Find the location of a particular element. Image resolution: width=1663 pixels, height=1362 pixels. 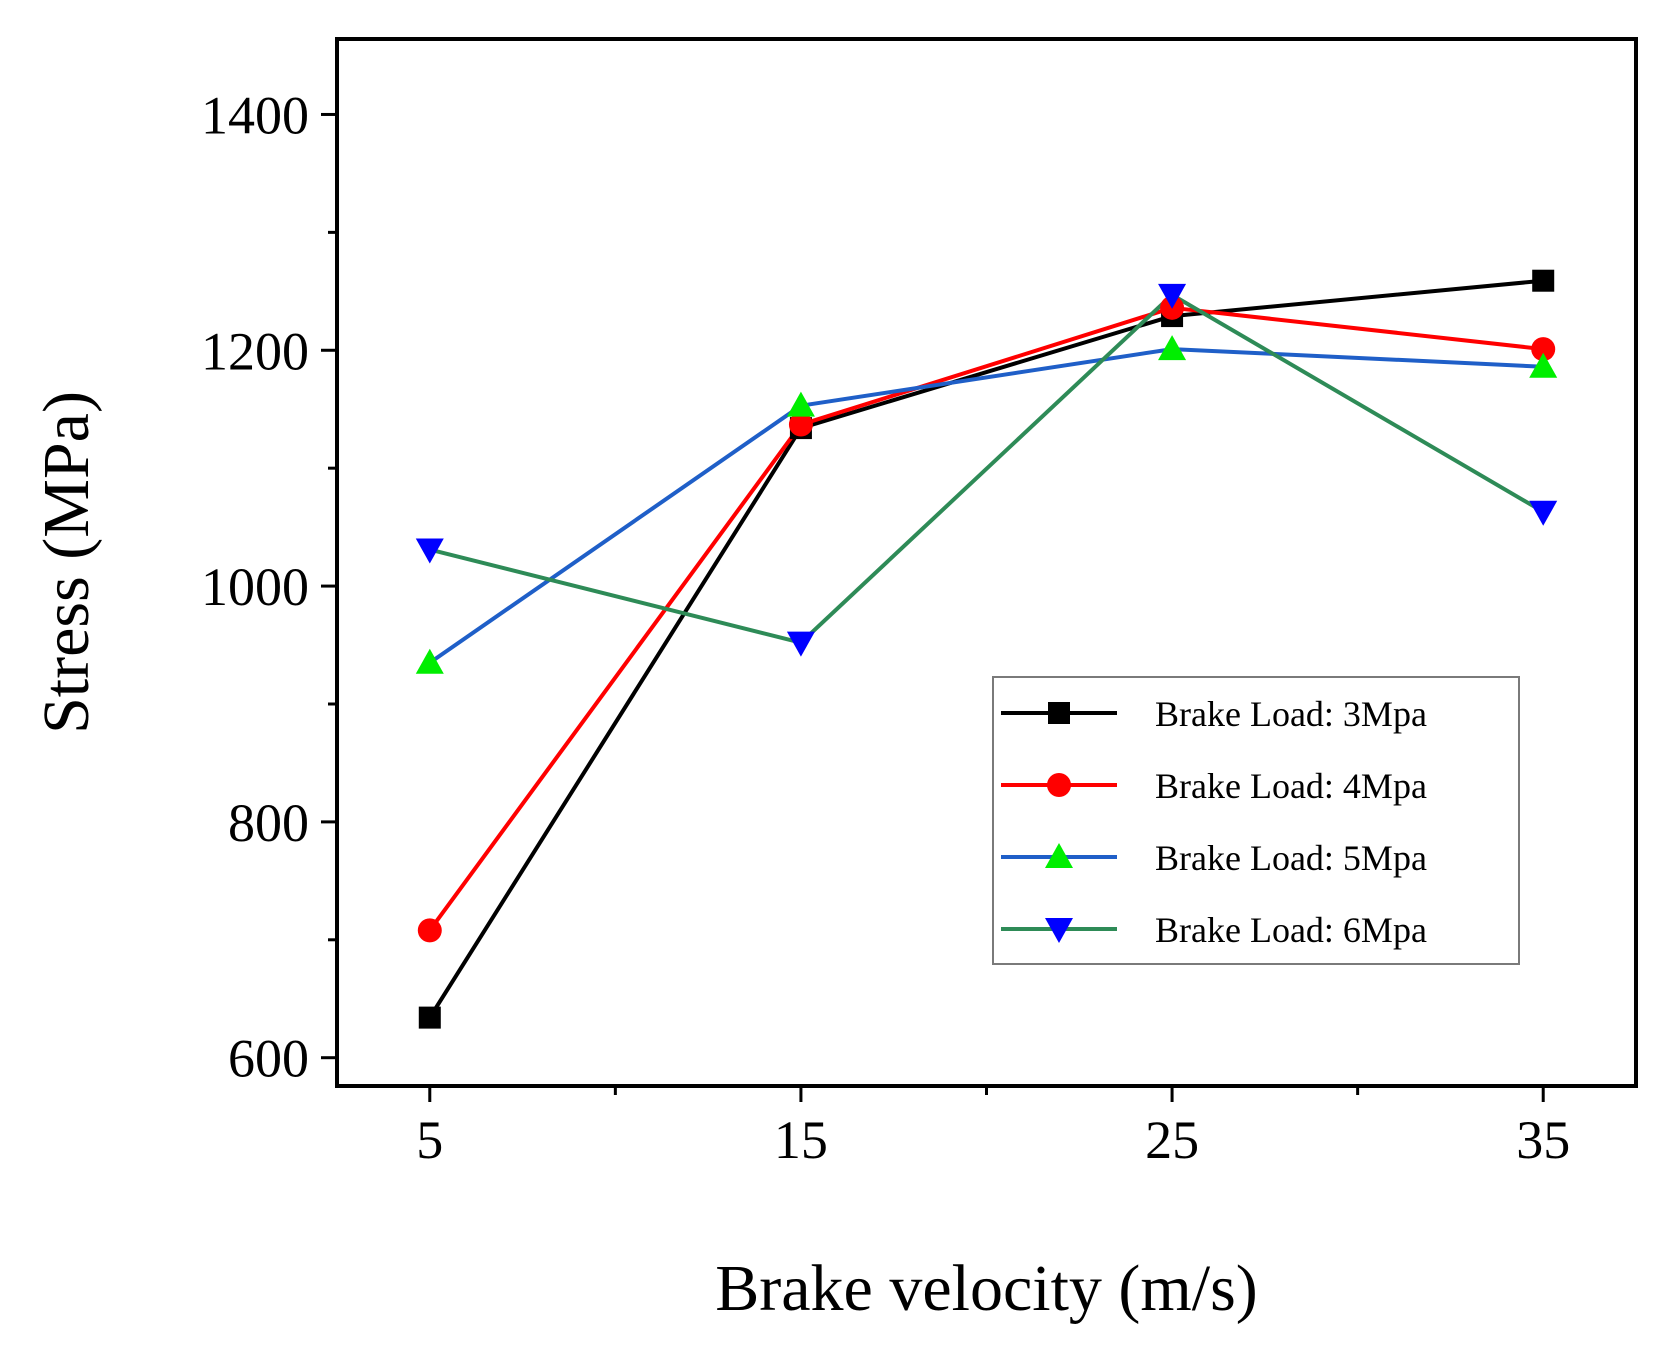

y-axis-title: Stress (MPa) is located at coordinates (66, 562).